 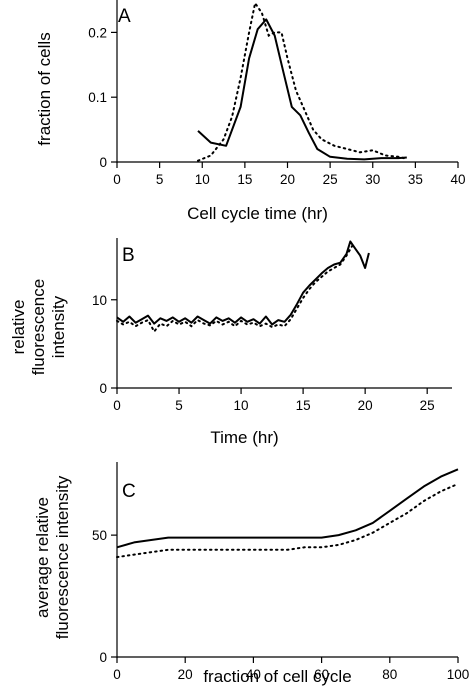 I want to click on x-tick-label: 60, so click(x=321, y=674).